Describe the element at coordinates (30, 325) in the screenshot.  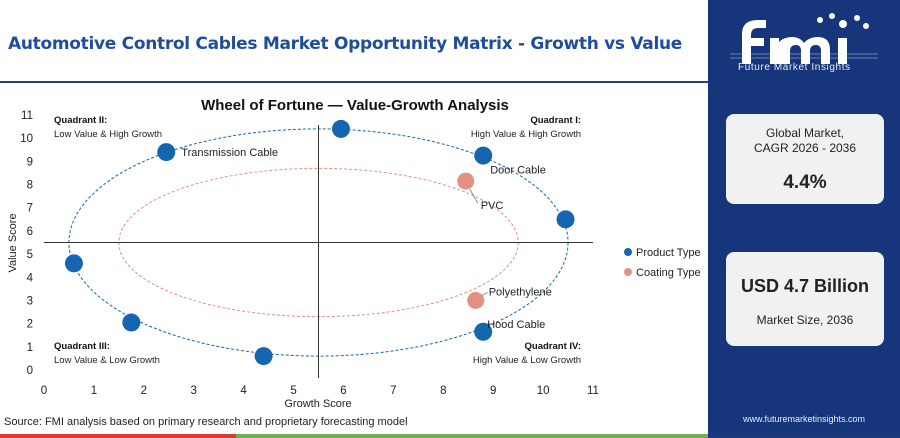
I see `y-tick-label: 2` at that location.